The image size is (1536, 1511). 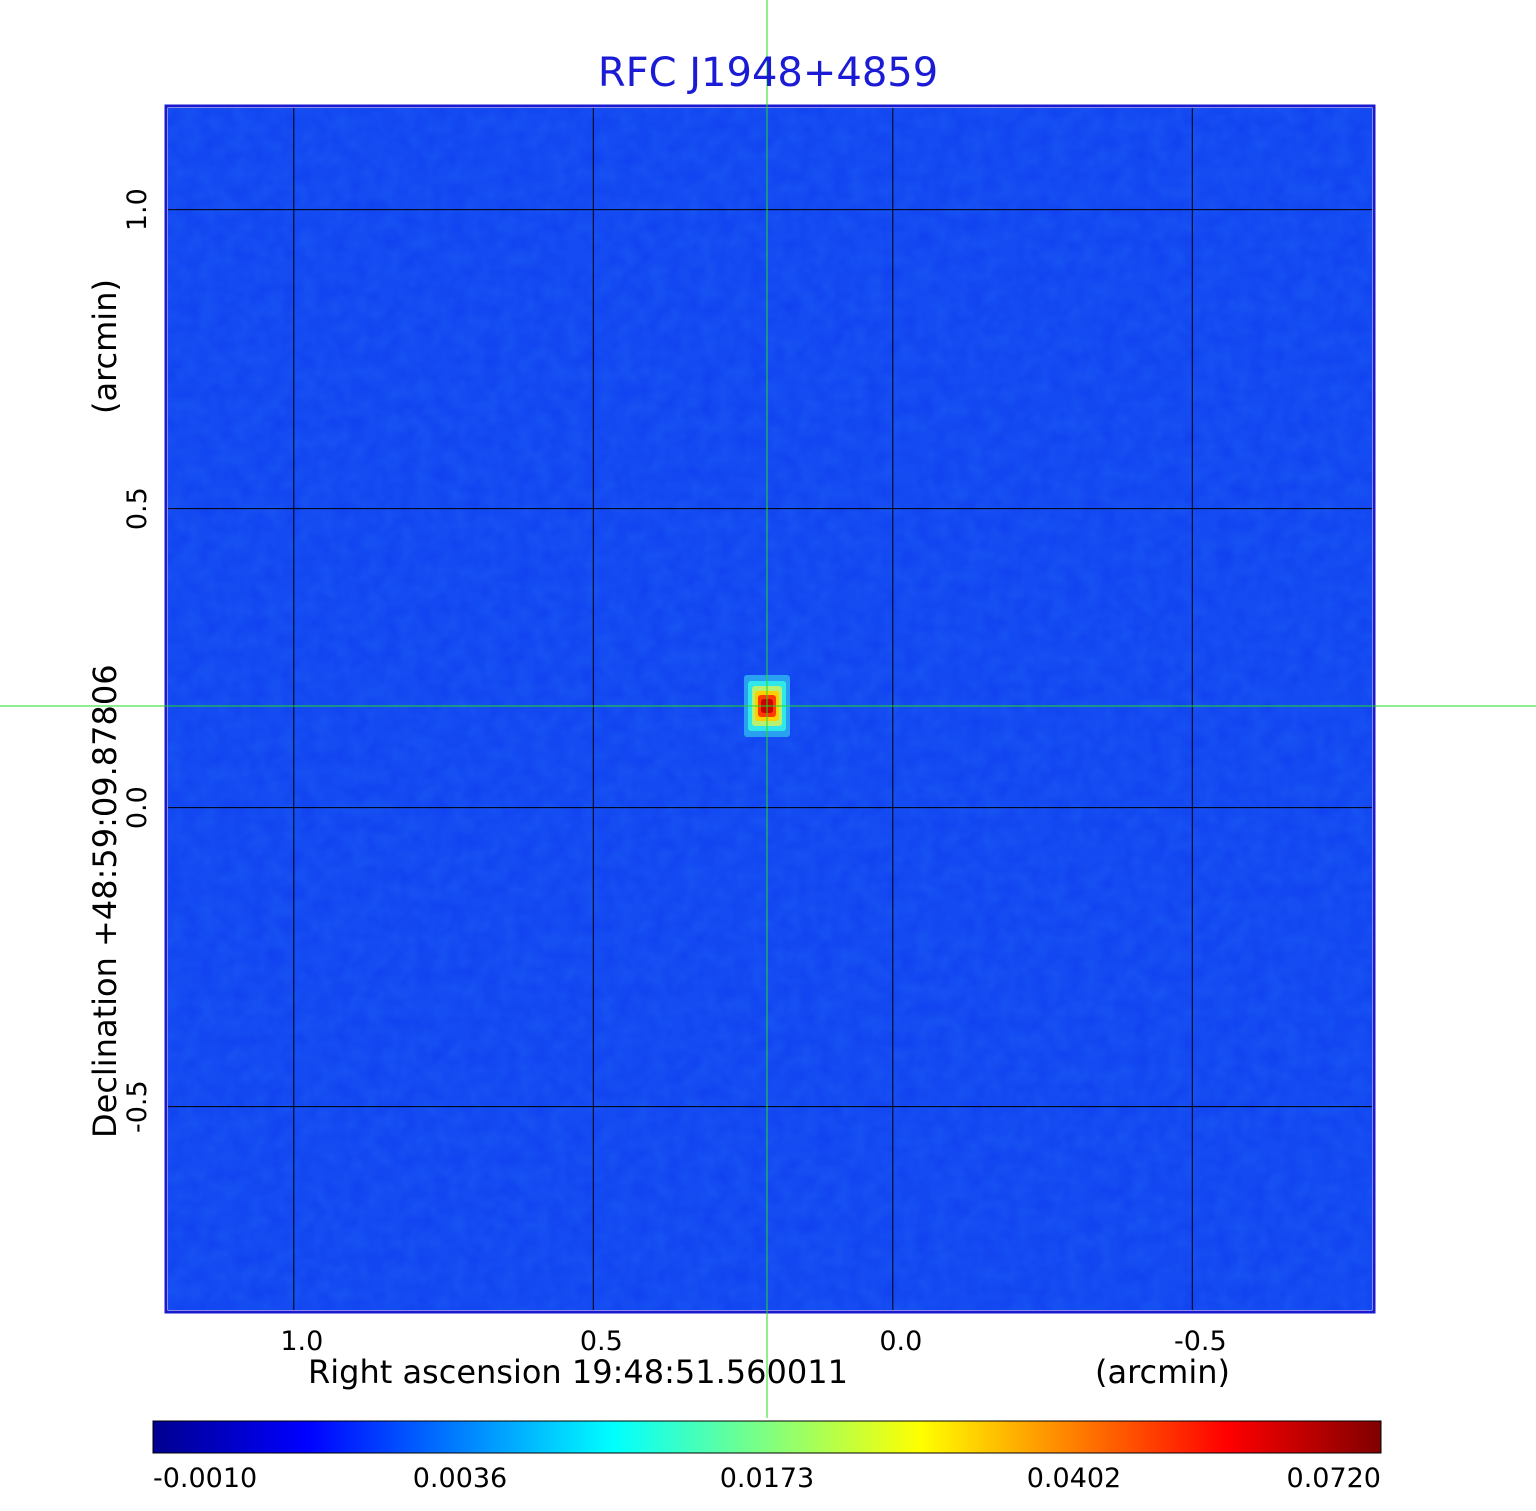 I want to click on colorbar-tick-label: 0.0173, so click(x=767, y=1478).